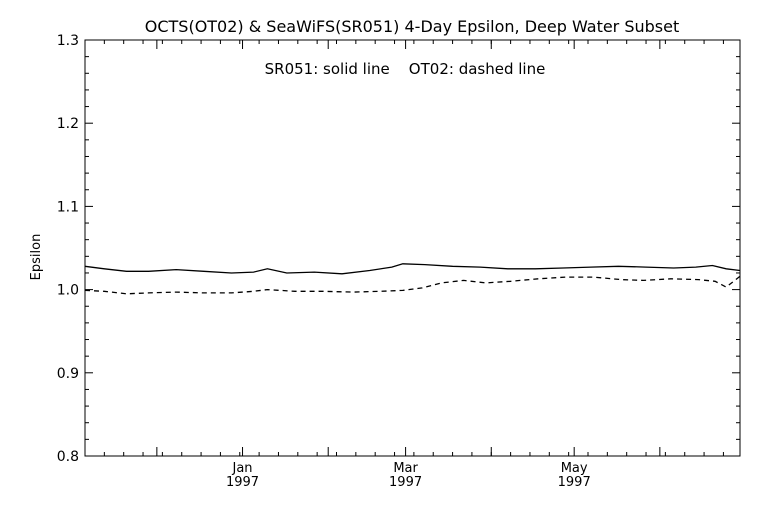 Image resolution: width=768 pixels, height=512 pixels. I want to click on y-tick-label: 0.9, so click(68, 374).